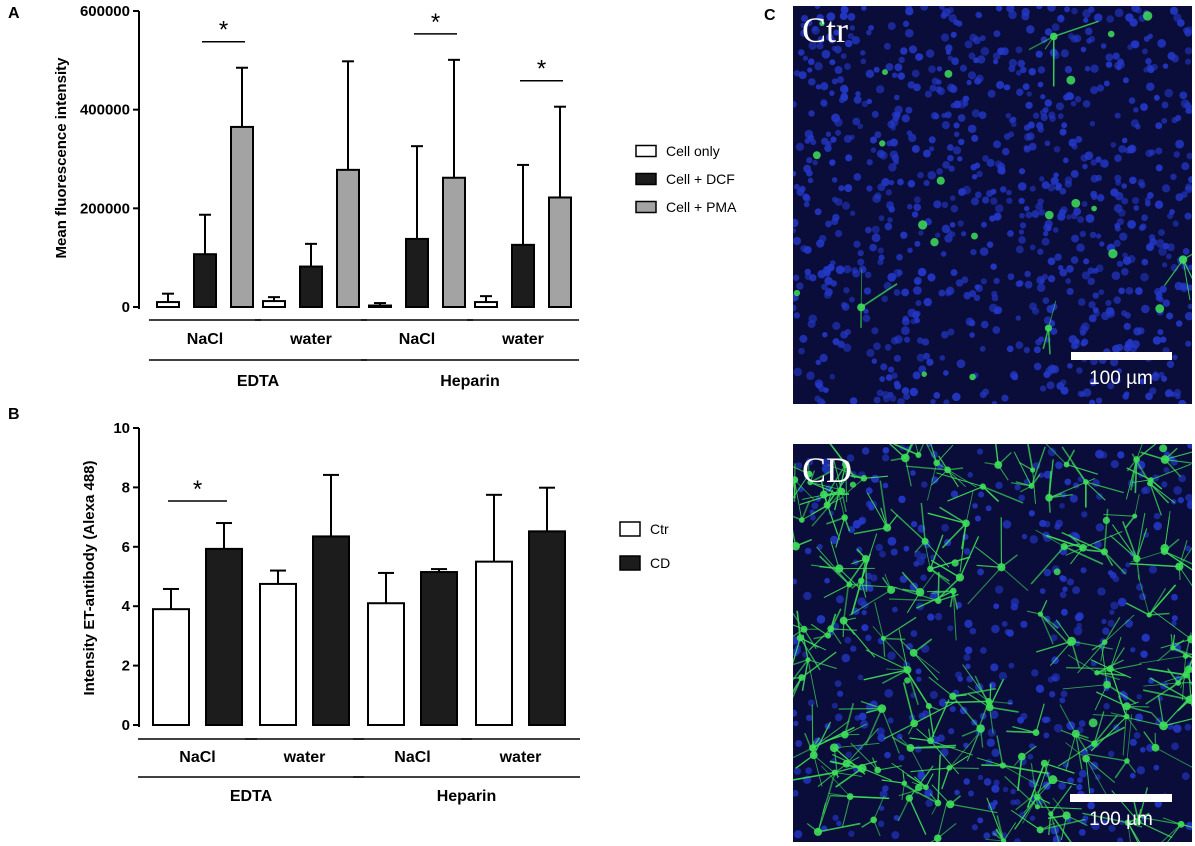 The height and width of the screenshot is (846, 1195). I want to click on micrograph-cd-green-cell, so click(1163, 448).